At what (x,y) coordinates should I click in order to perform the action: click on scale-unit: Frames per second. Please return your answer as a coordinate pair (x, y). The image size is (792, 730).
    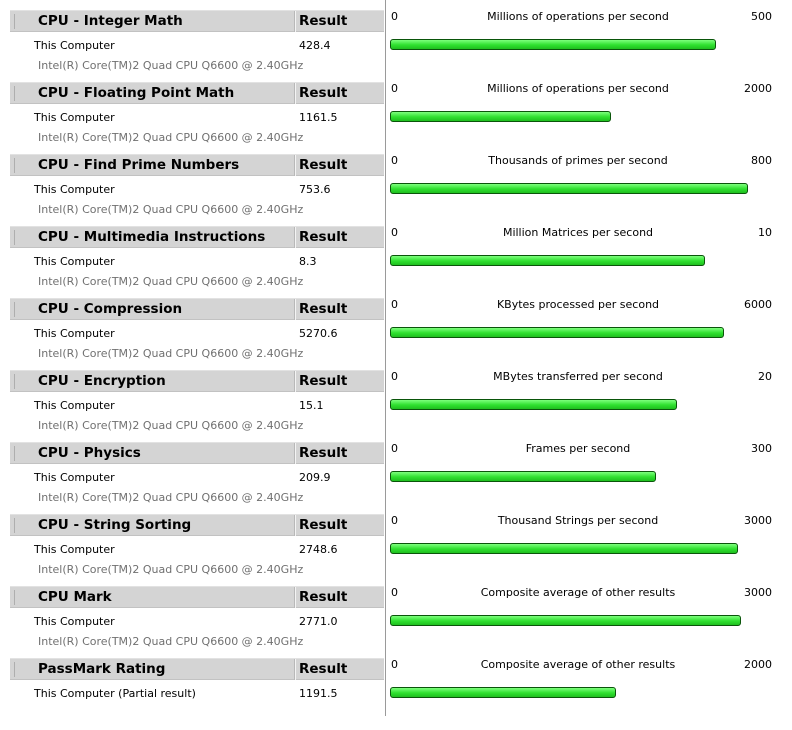
    Looking at the image, I should click on (578, 448).